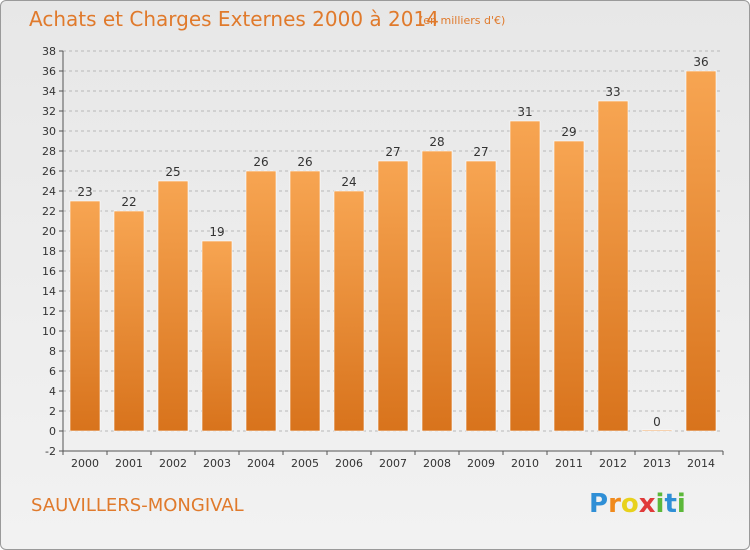 This screenshot has height=550, width=750. I want to click on y-tick-label: 28, so click(49, 151).